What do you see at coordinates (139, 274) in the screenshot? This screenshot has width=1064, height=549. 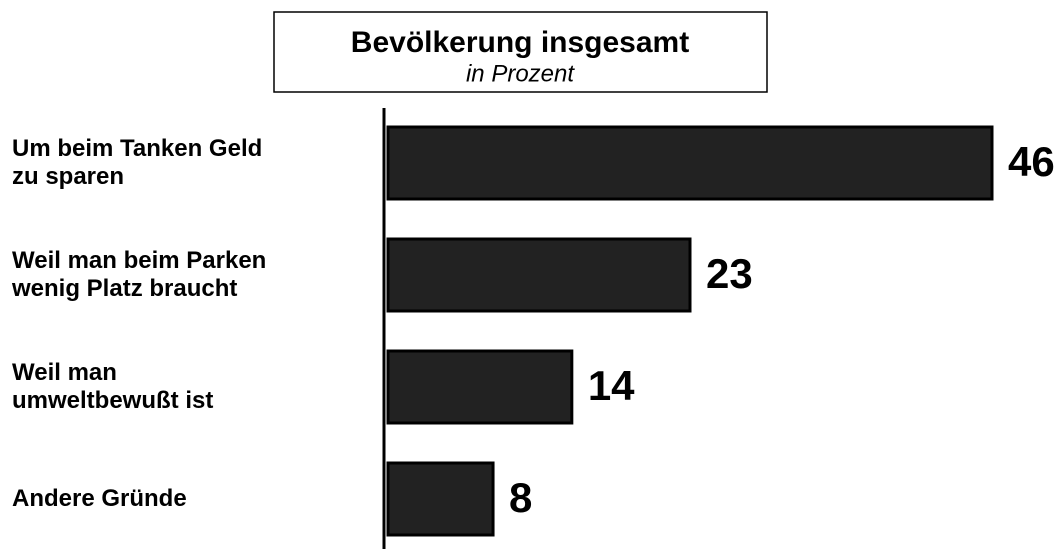 I see `category-label: Weil man beim Parken wenig Platz braucht` at bounding box center [139, 274].